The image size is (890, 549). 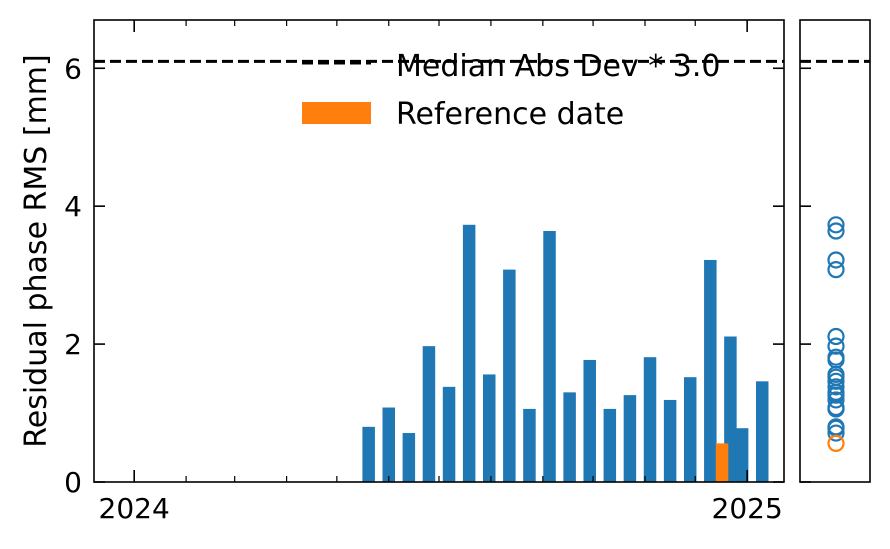 I want to click on x-tick-label: 2024, so click(x=134, y=508).